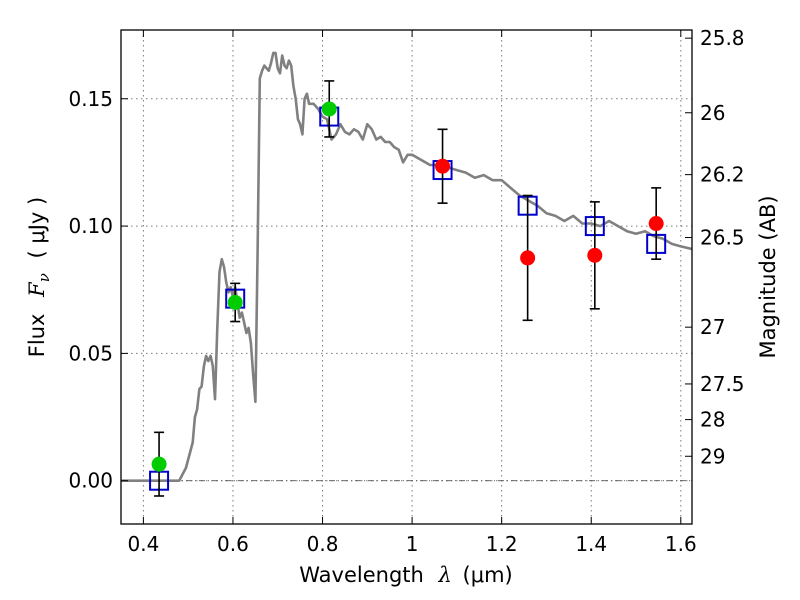 The height and width of the screenshot is (600, 800). What do you see at coordinates (722, 384) in the screenshot?
I see `magnitude-tick-label: 27.5` at bounding box center [722, 384].